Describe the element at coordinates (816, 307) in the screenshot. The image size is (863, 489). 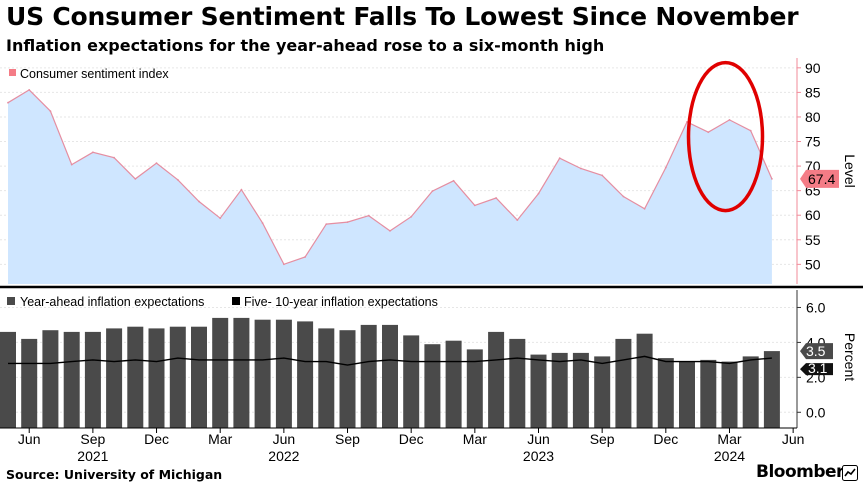
I see `y-tick-label-bottom: 6.0` at that location.